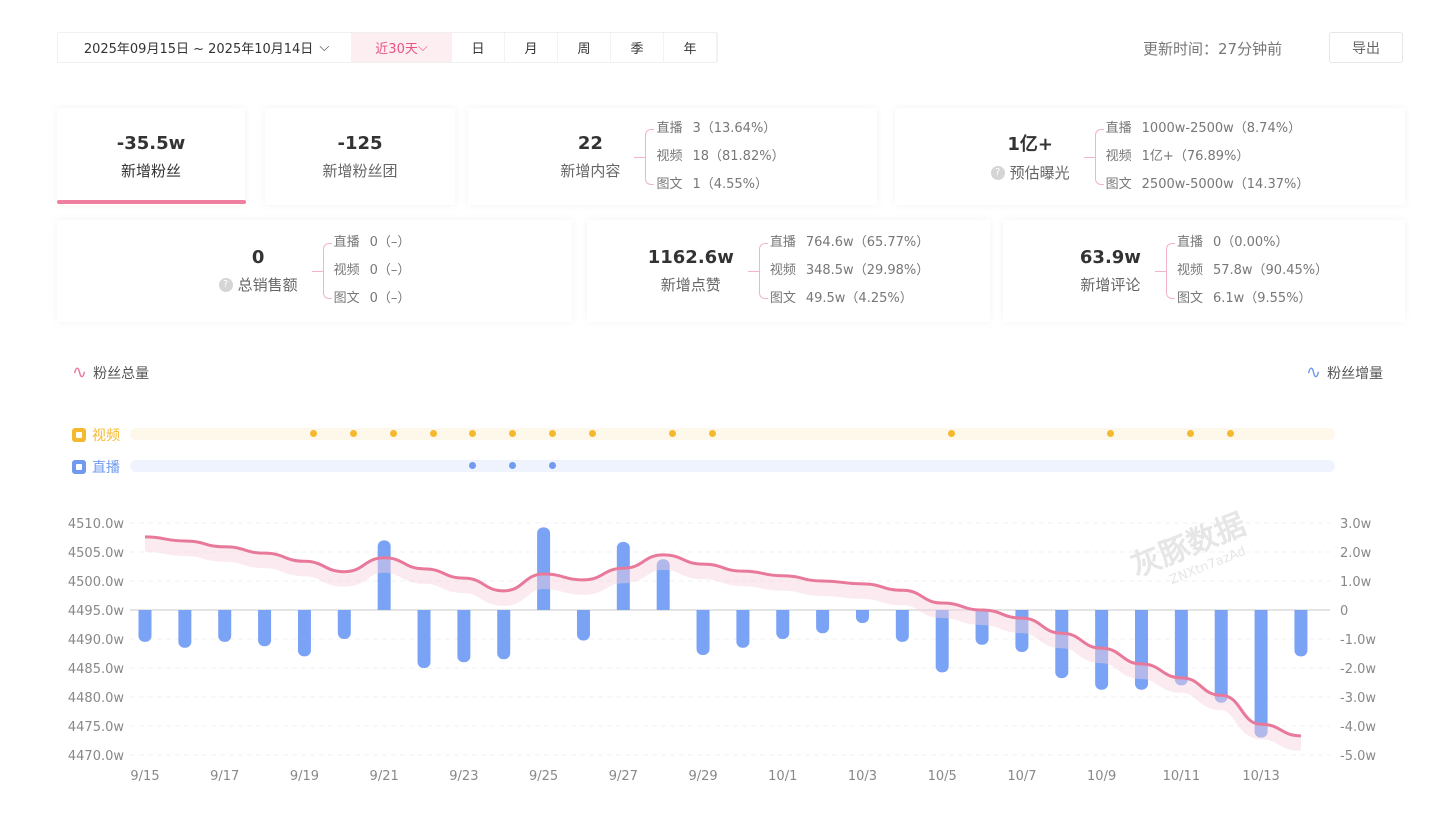  I want to click on tab-last-30-days: 近30天 ⌵, so click(402, 47).